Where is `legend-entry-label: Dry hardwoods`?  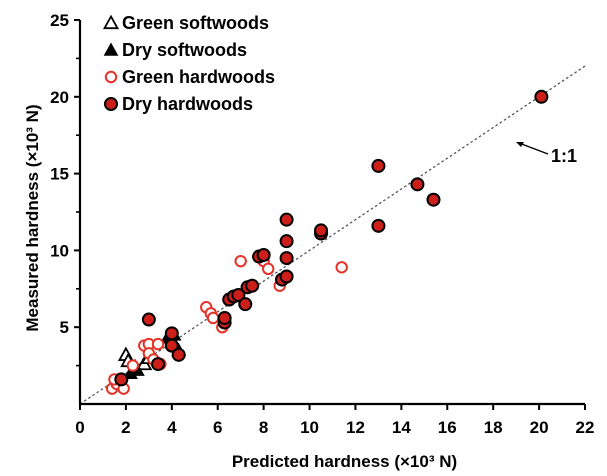 legend-entry-label: Dry hardwoods is located at coordinates (187, 104).